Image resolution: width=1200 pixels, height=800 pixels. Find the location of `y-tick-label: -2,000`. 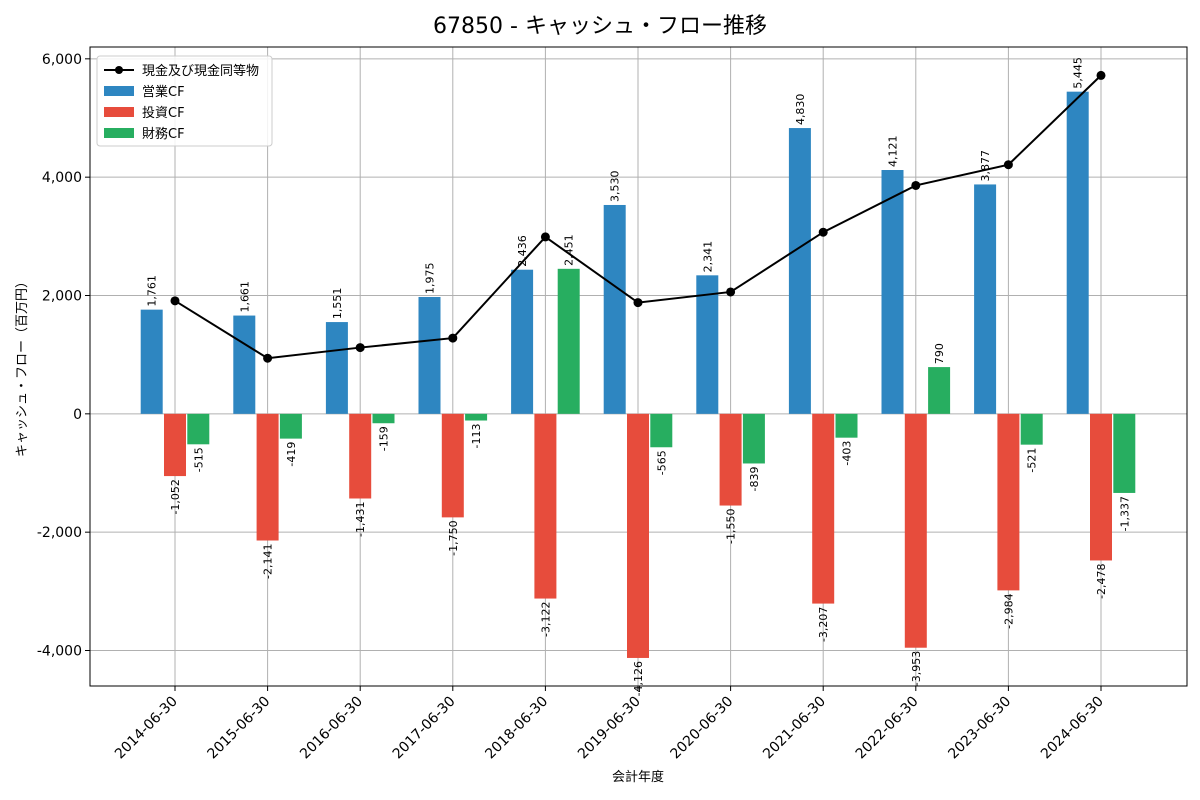

y-tick-label: -2,000 is located at coordinates (59, 533).